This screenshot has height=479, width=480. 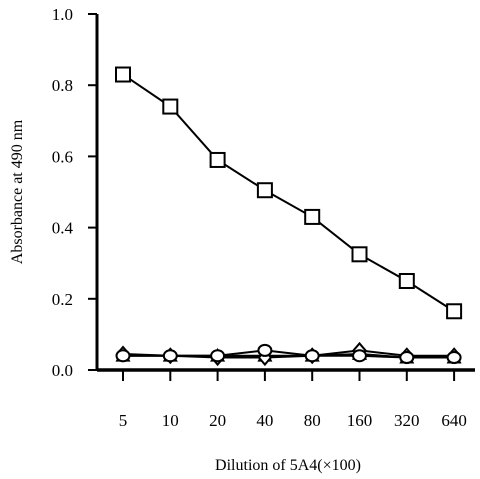 What do you see at coordinates (123, 420) in the screenshot?
I see `x-tick-label: 5` at bounding box center [123, 420].